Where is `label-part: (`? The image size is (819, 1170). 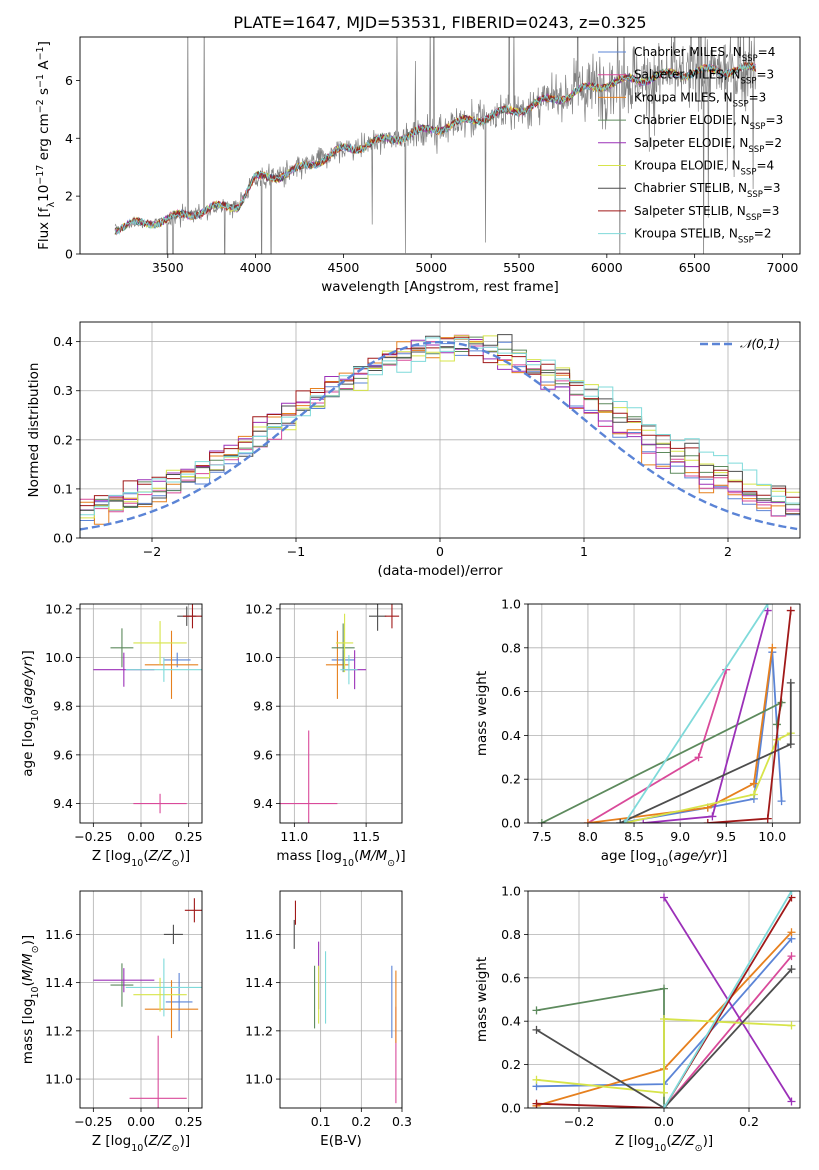 label-part: ( is located at coordinates (145, 1141).